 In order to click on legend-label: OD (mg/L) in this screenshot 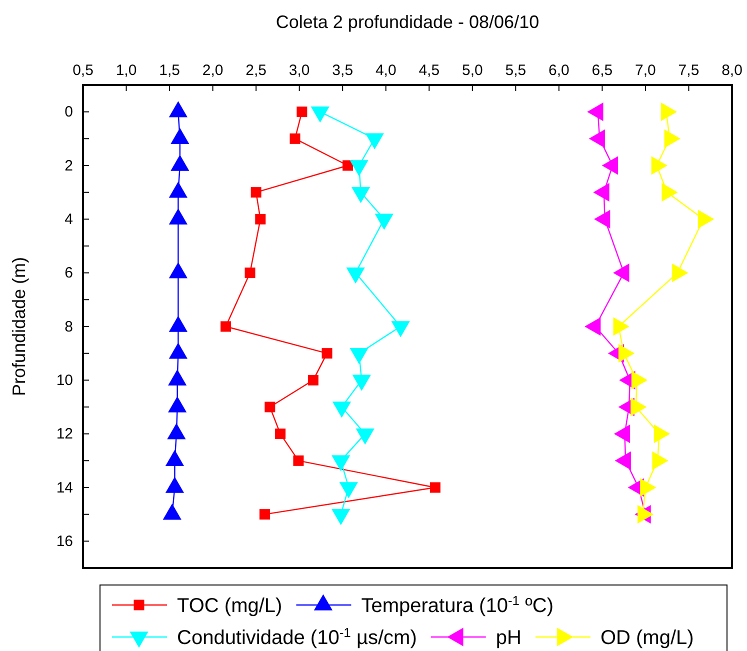, I will do `click(647, 638)`.